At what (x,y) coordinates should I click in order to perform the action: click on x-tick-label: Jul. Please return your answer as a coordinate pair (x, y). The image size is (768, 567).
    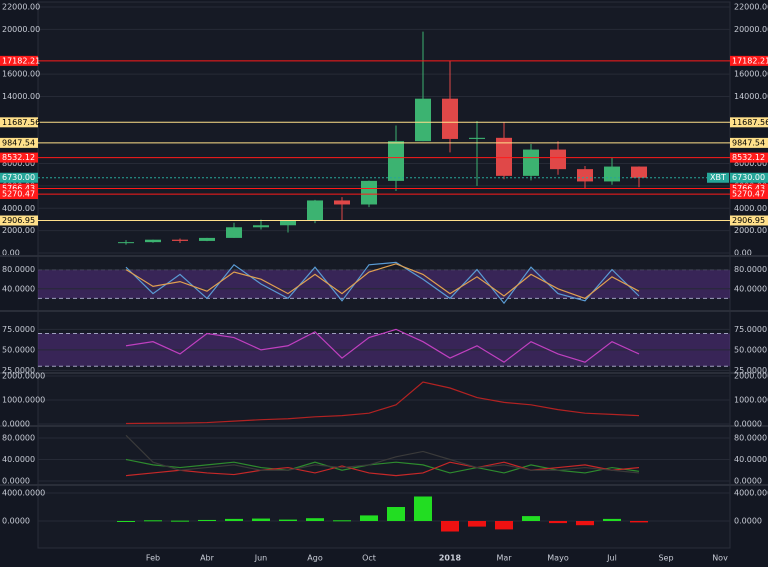
    Looking at the image, I should click on (611, 558).